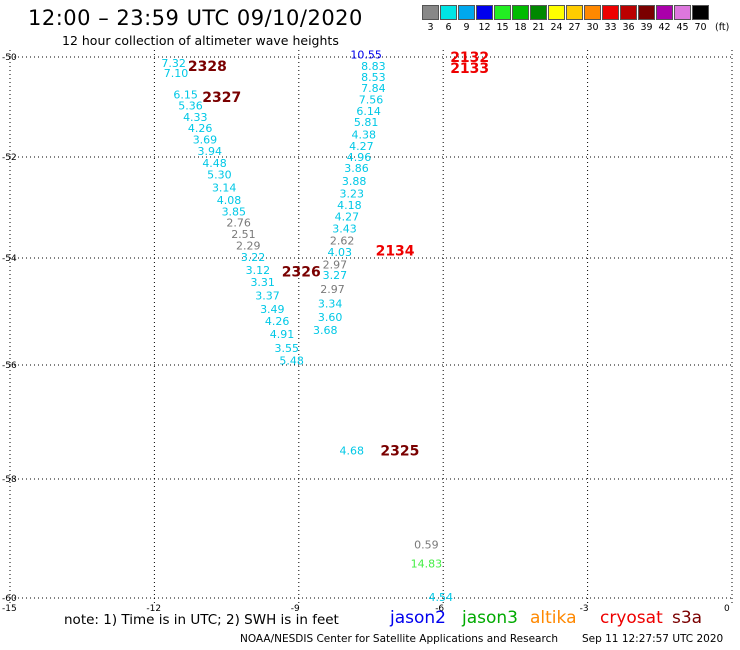 This screenshot has height=650, width=740. What do you see at coordinates (628, 27) in the screenshot?
I see `color-scale-label: 36` at bounding box center [628, 27].